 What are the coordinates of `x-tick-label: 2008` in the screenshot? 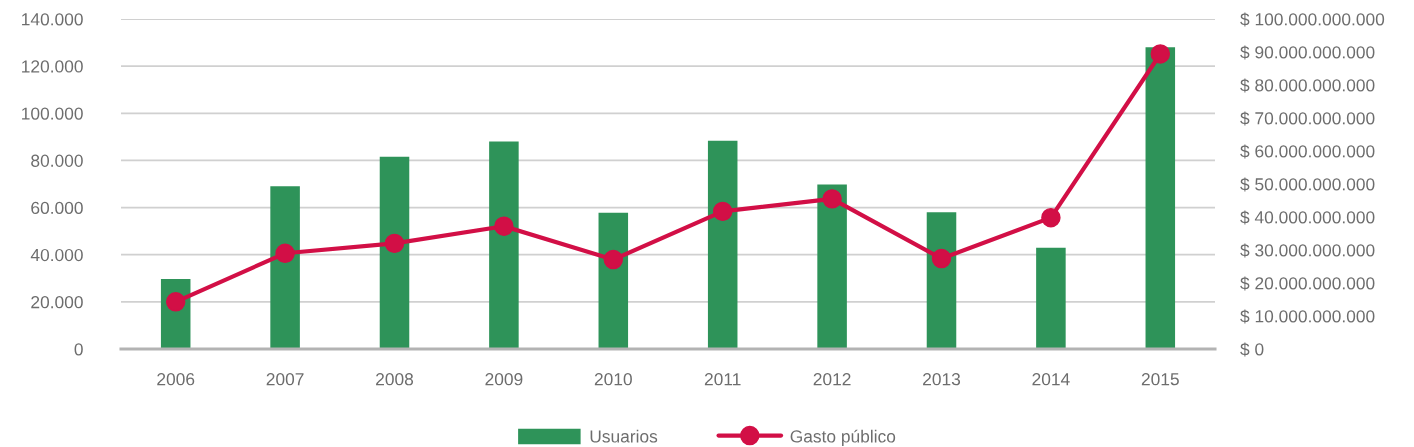 It's located at (395, 379).